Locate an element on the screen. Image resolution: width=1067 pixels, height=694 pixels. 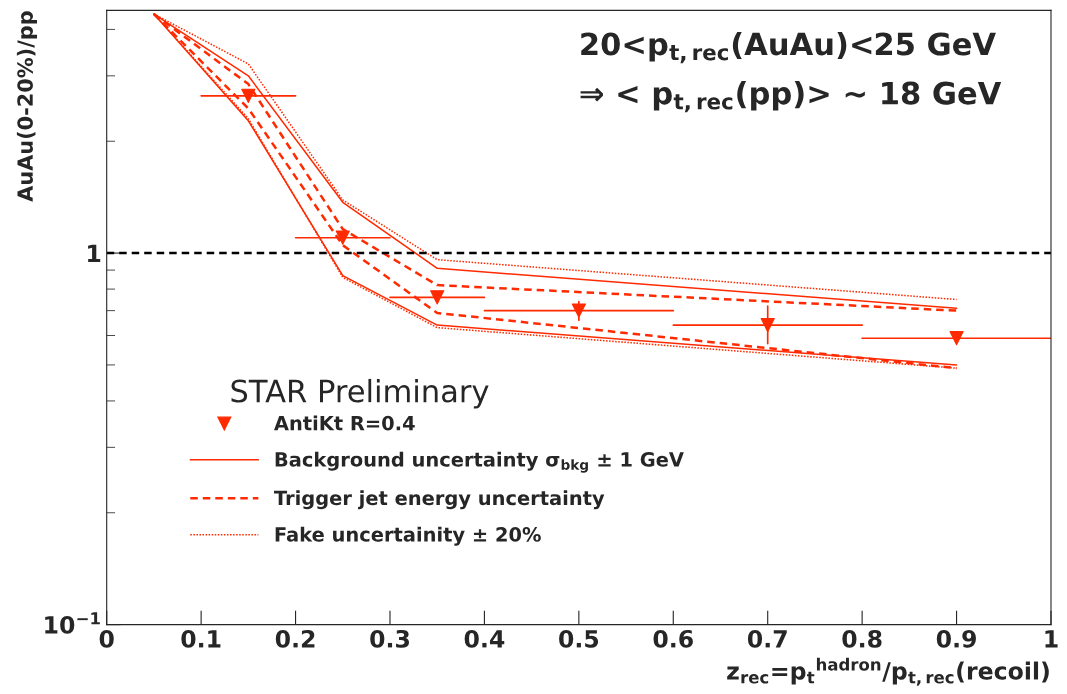
legend-label: AntiKt R=0.4 is located at coordinates (344, 423).